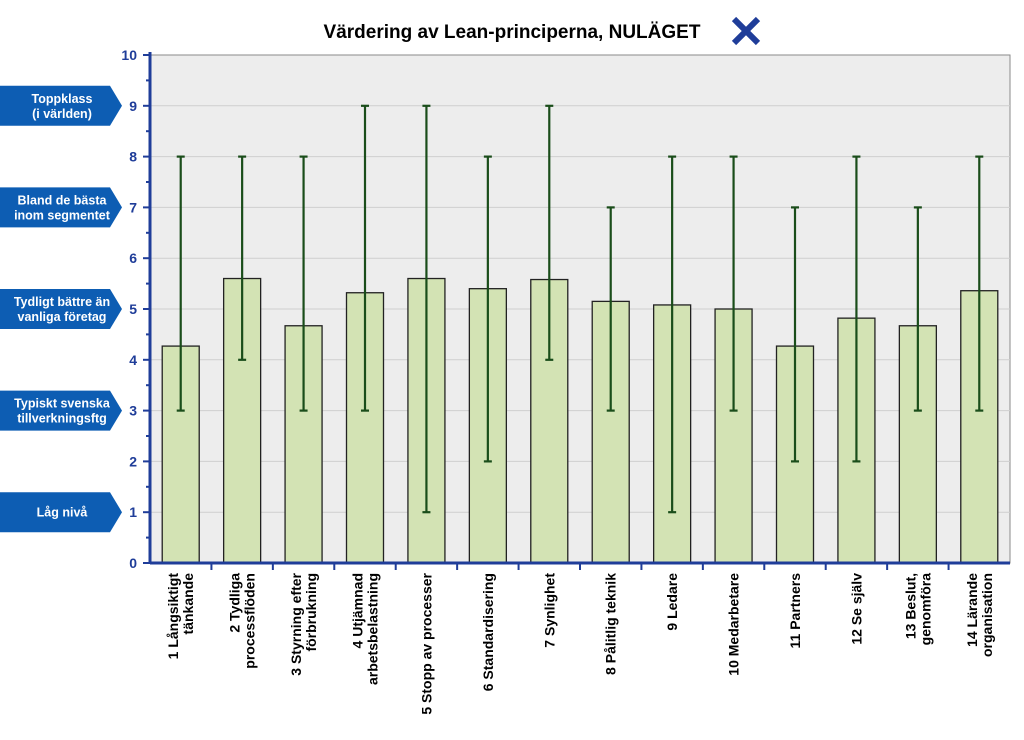 This screenshot has width=1024, height=740. I want to click on x-tick-label: 10 Medarbetare, so click(734, 624).